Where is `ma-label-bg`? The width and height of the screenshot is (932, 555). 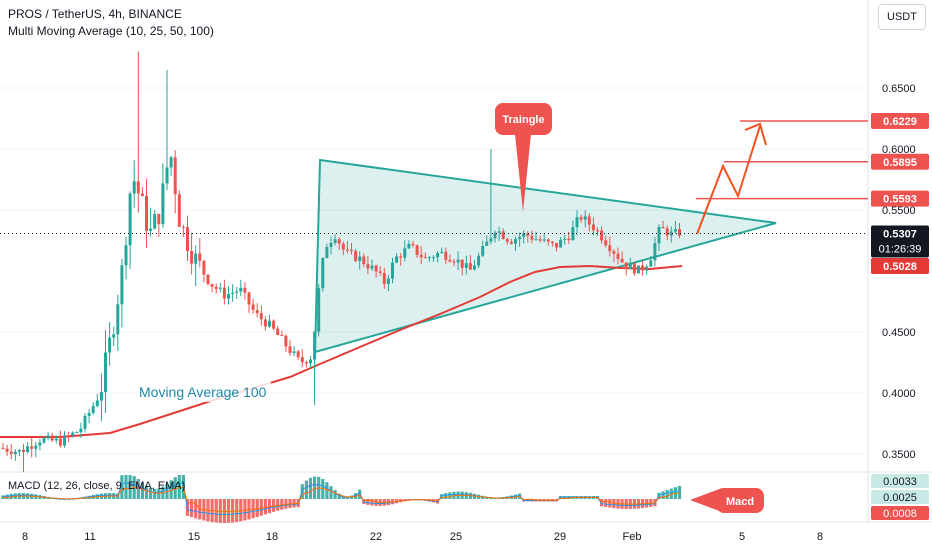 ma-label-bg is located at coordinates (204, 392).